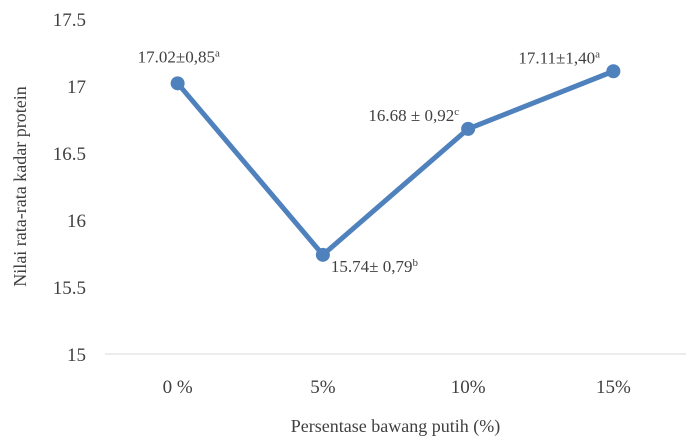 The width and height of the screenshot is (686, 441). I want to click on x-tick-label: 10%, so click(468, 387).